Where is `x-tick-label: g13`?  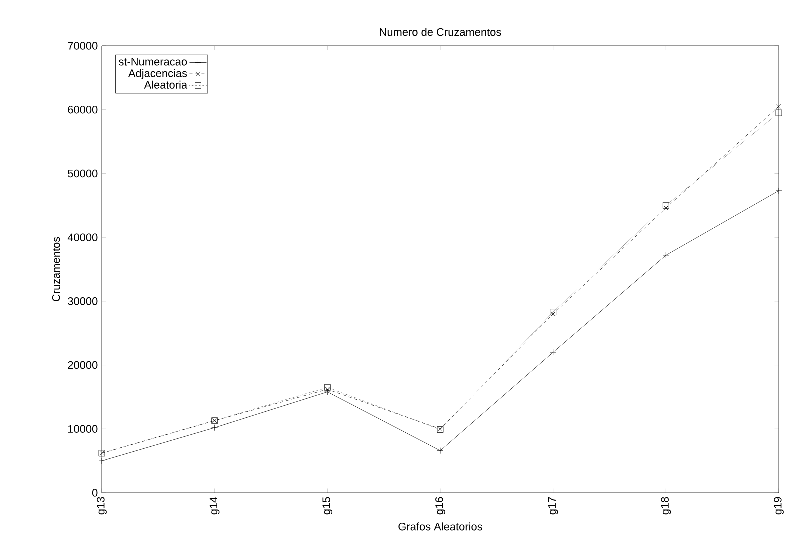
x-tick-label: g13 is located at coordinates (102, 506).